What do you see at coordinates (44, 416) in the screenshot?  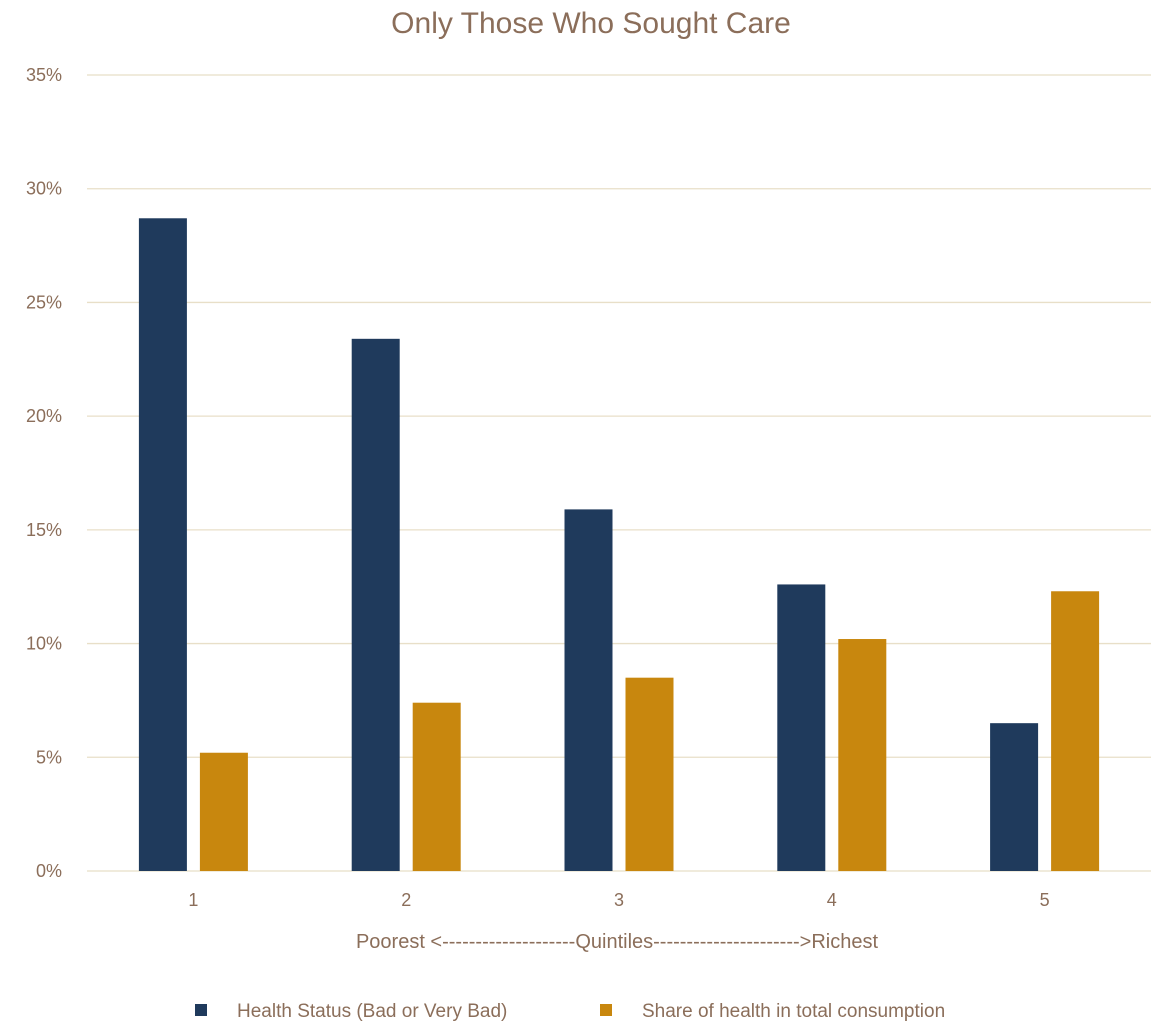 I see `y-tick-label: 20%` at bounding box center [44, 416].